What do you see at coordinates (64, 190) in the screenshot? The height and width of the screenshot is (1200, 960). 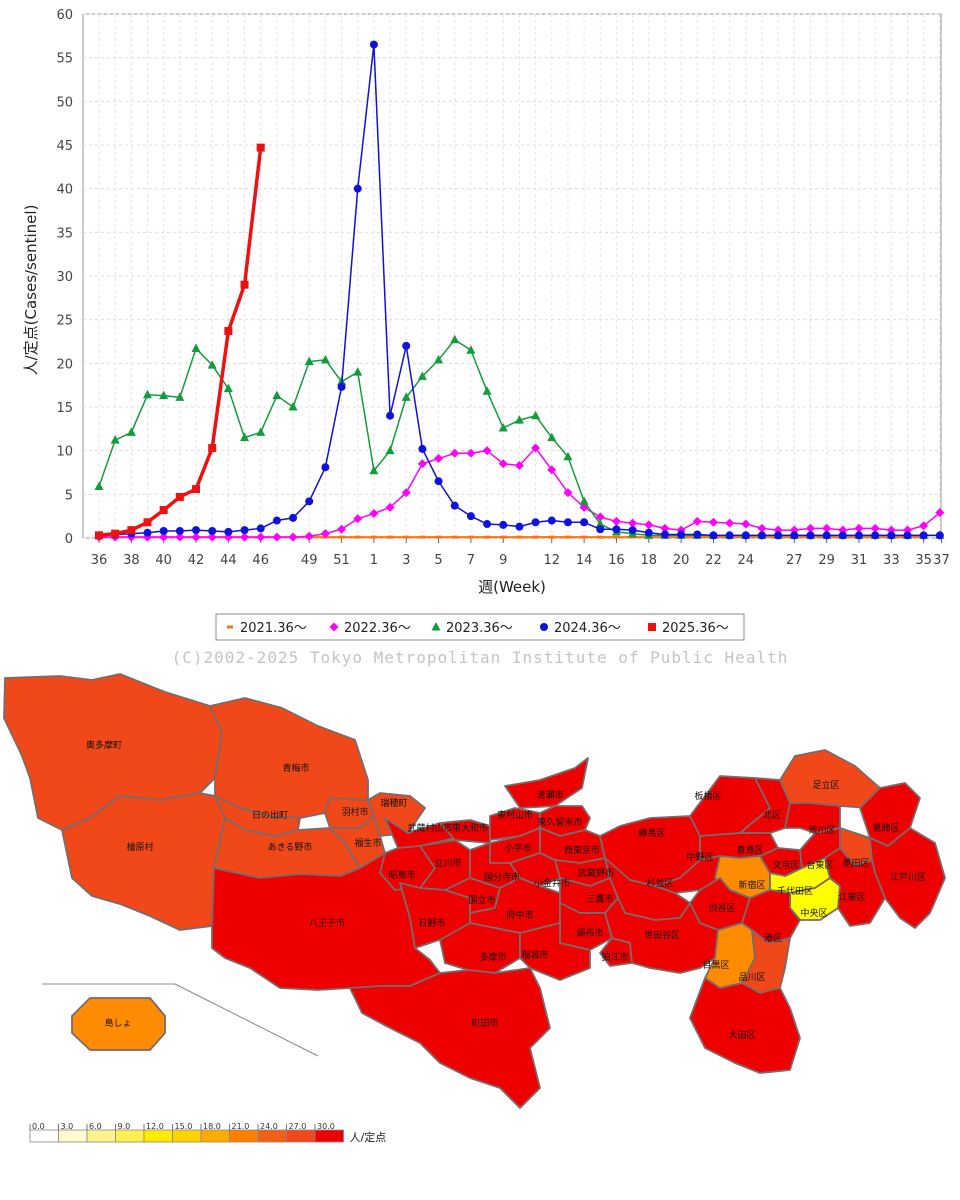 I see `y-tick-label: 40` at bounding box center [64, 190].